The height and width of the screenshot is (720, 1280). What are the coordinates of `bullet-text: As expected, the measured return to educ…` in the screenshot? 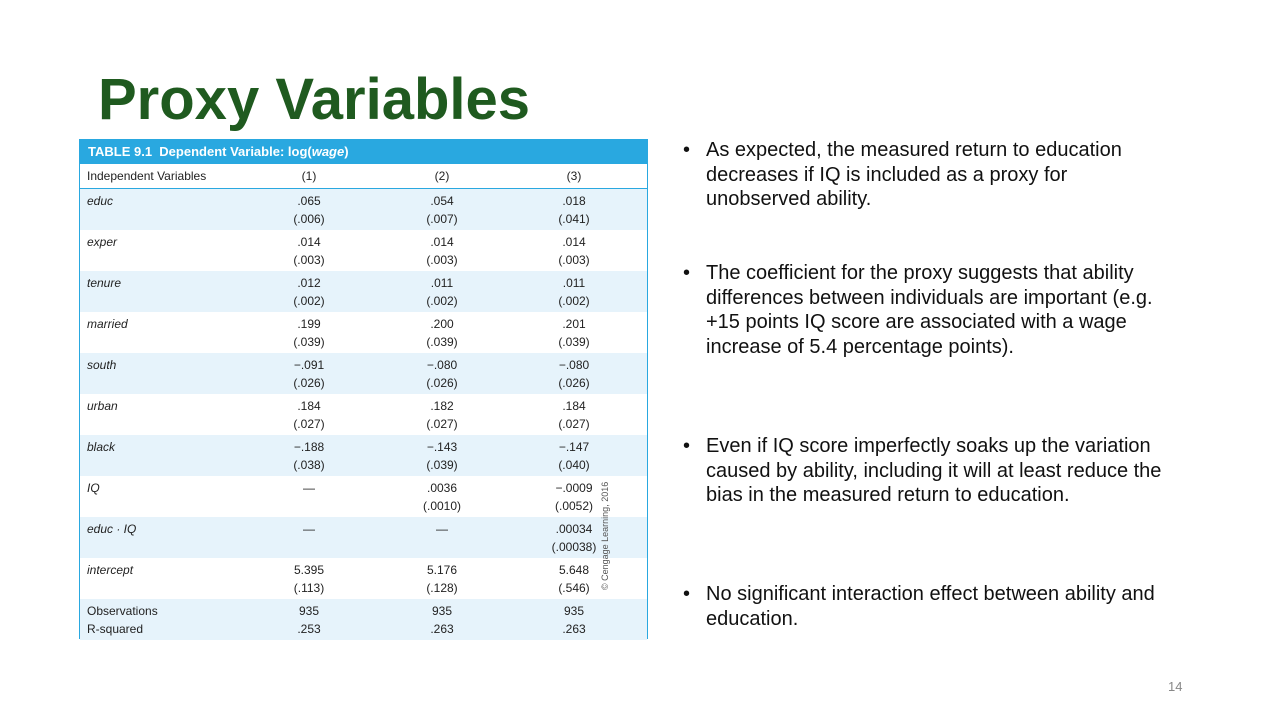 It's located at (914, 174).